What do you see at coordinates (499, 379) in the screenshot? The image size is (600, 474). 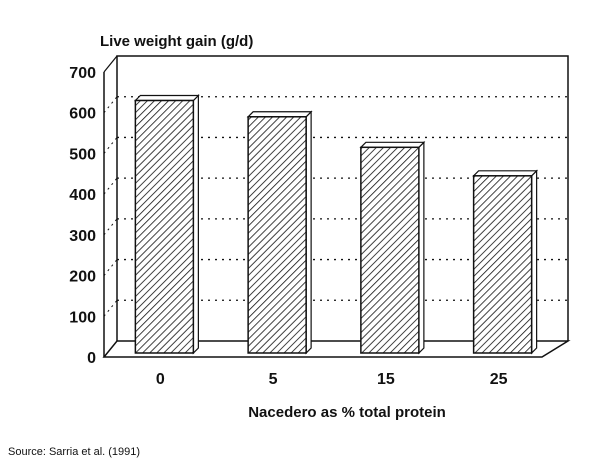 I see `x-tick-label: 25` at bounding box center [499, 379].